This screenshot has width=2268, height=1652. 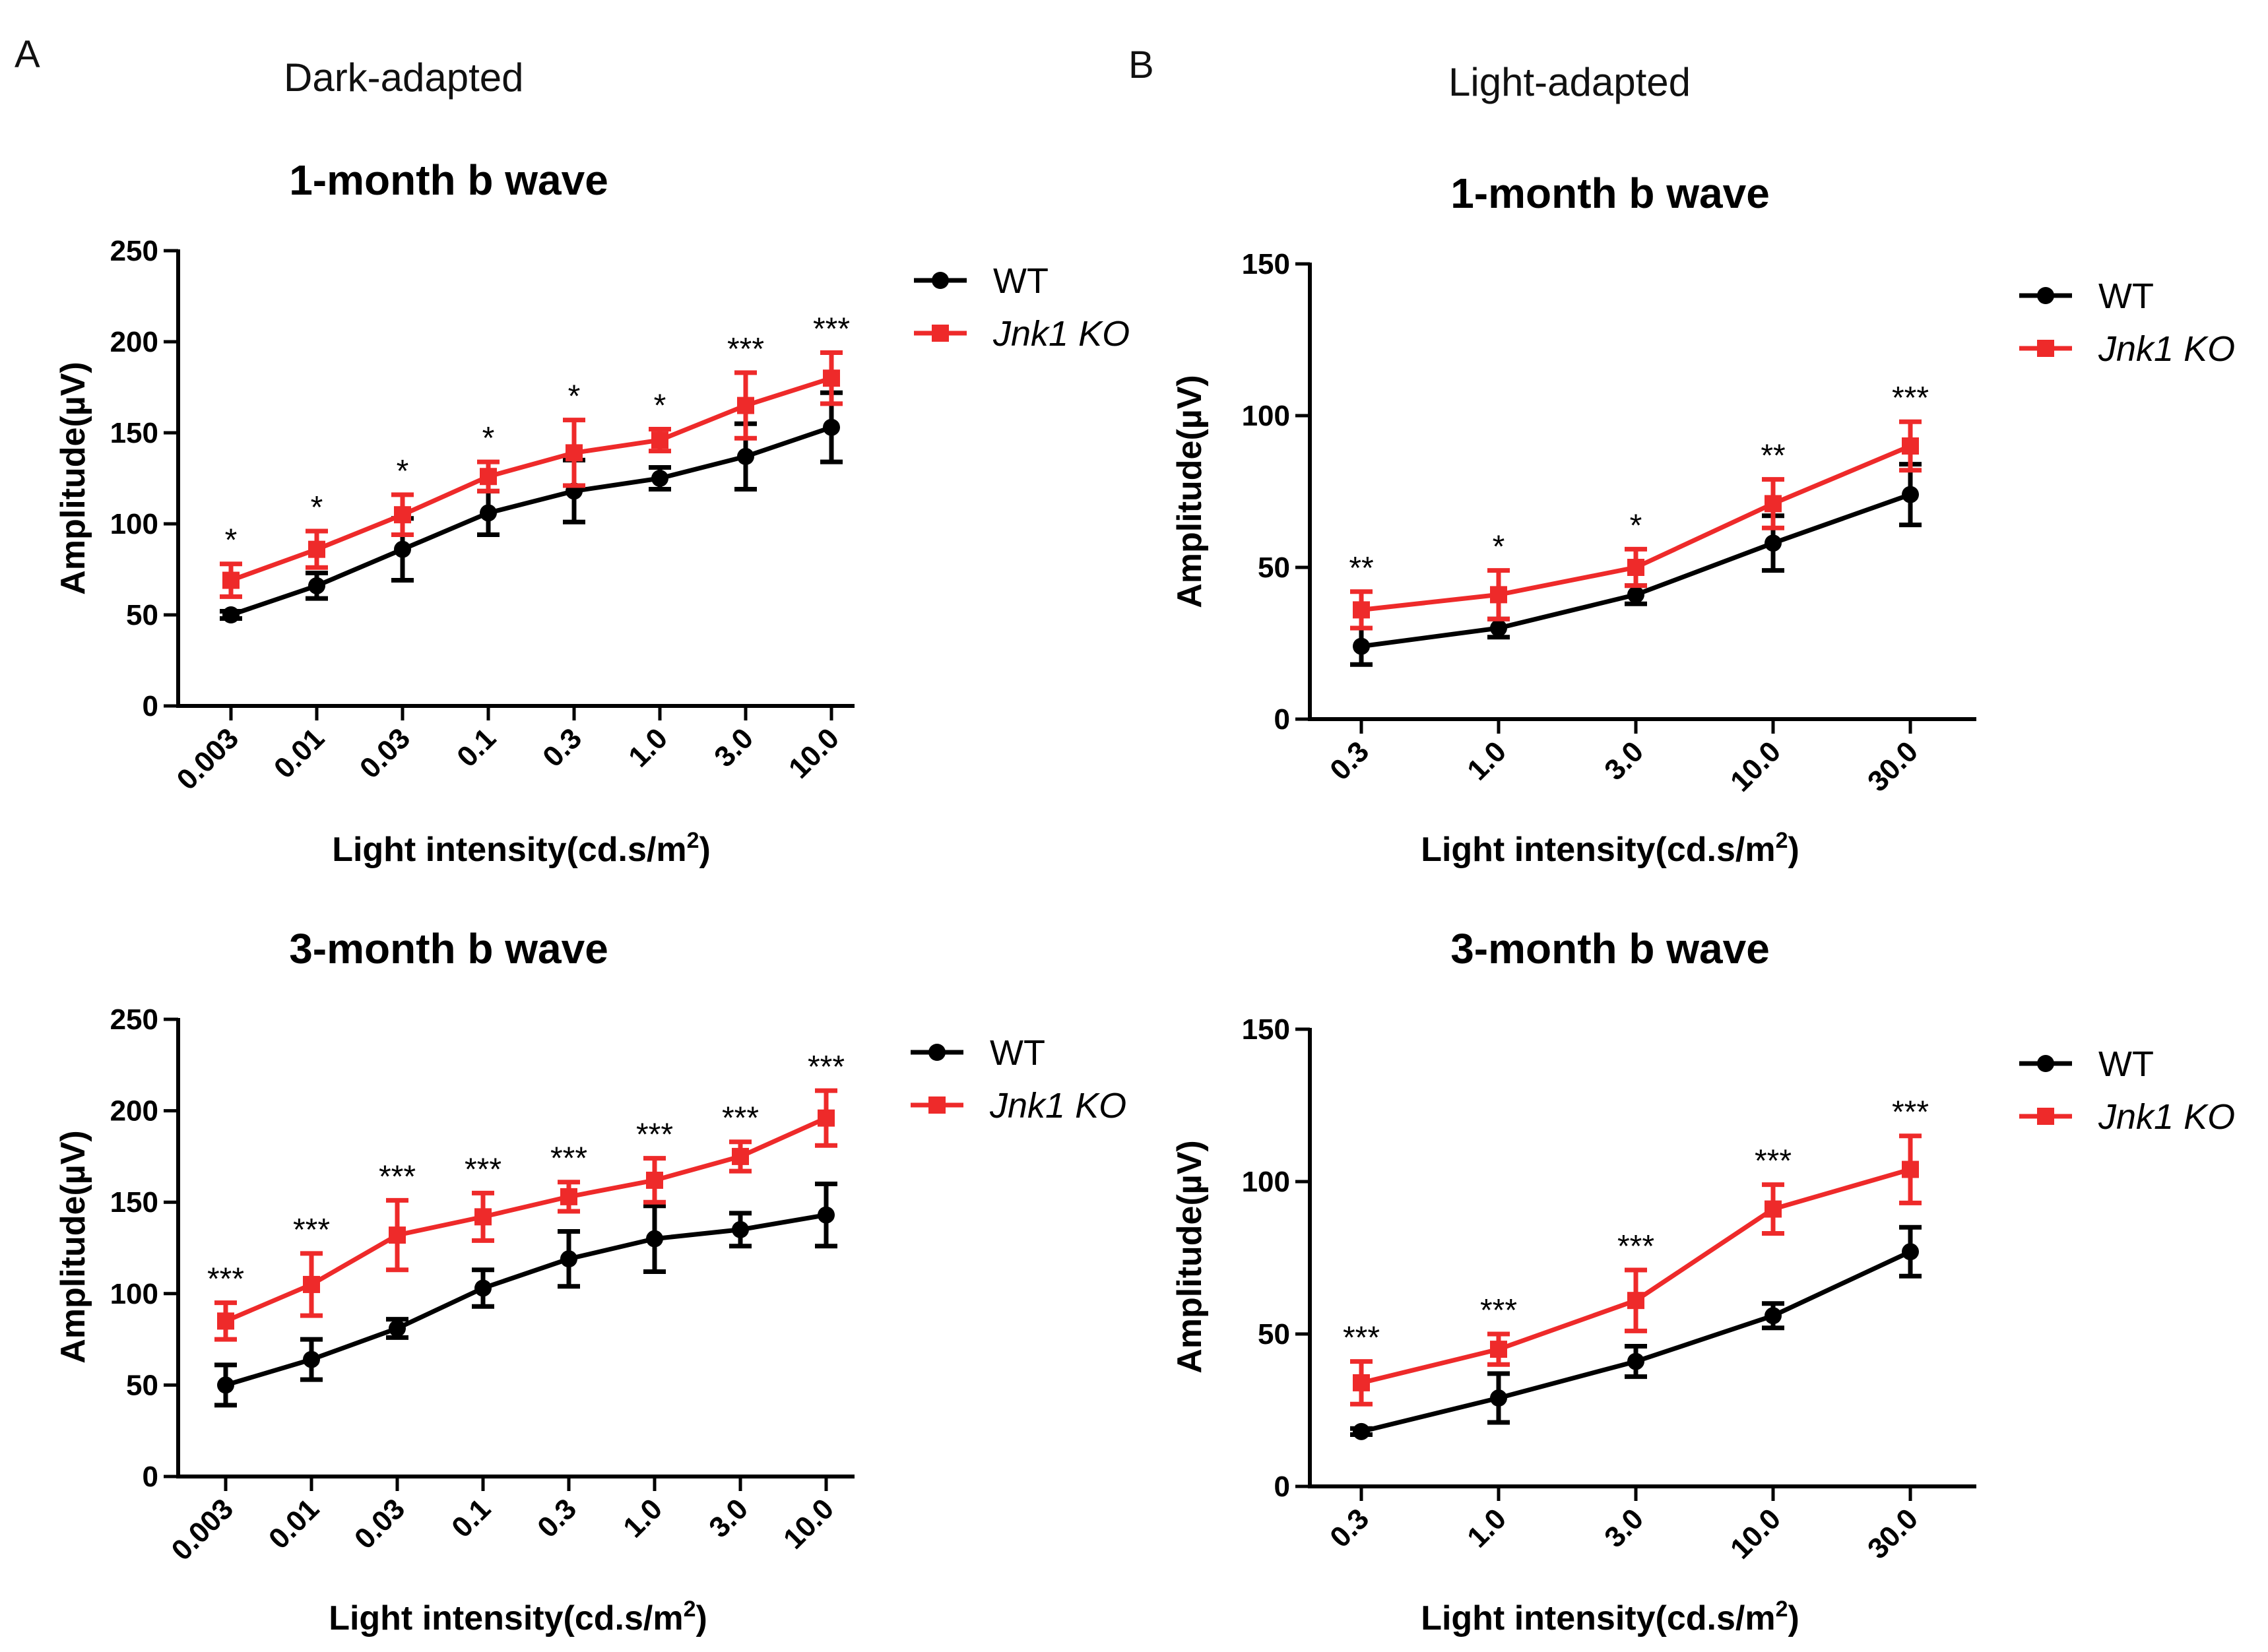 I want to click on y-tick-label: 250, so click(x=134, y=1019).